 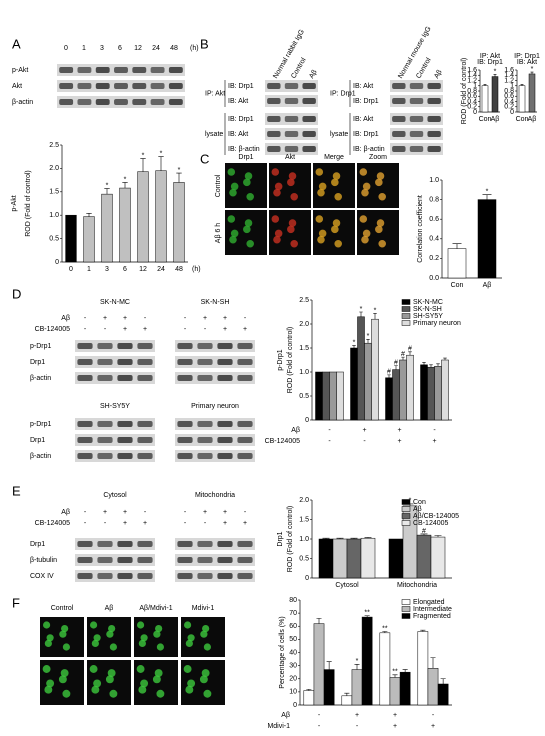 I want to click on significance-label: #, so click(x=389, y=372).